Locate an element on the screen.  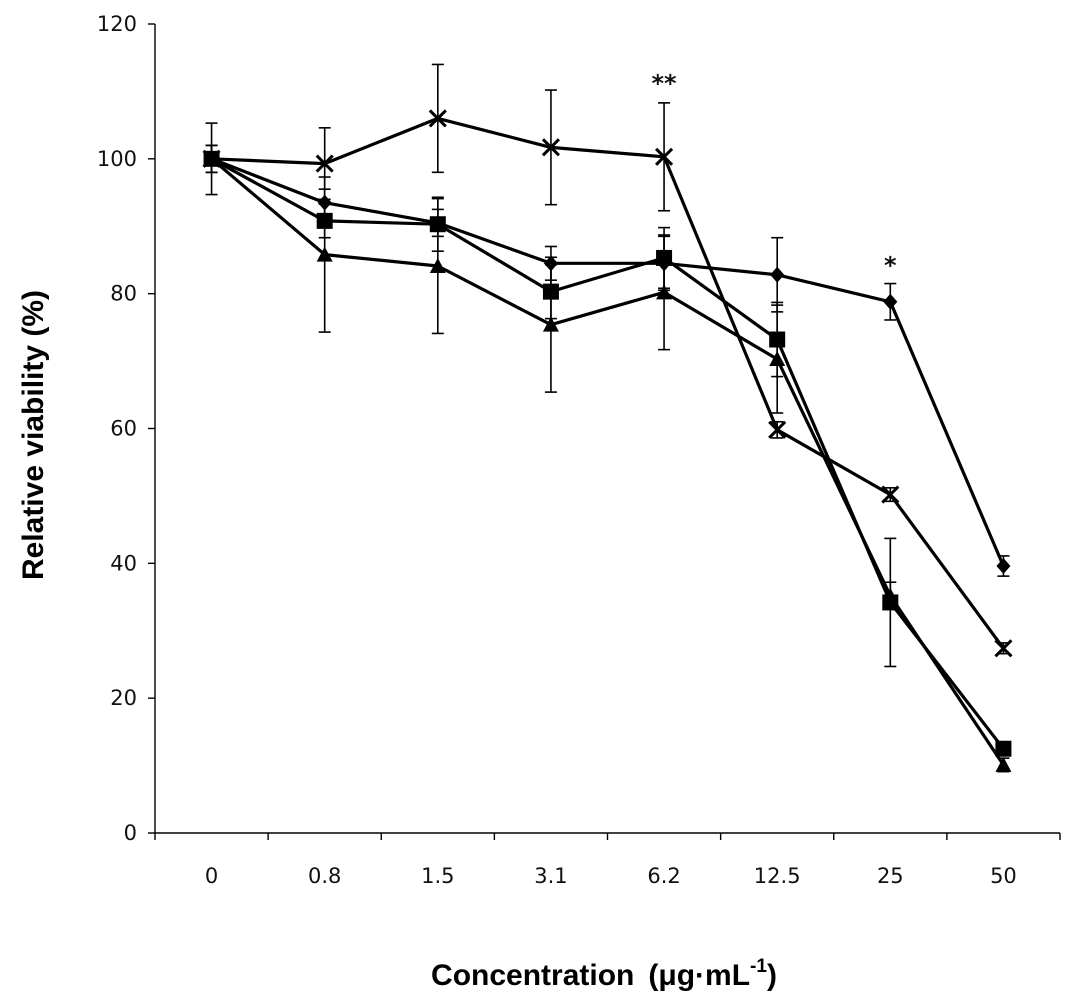
x-axis-title: Concentration (μg·mL-1) is located at coordinates (604, 974).